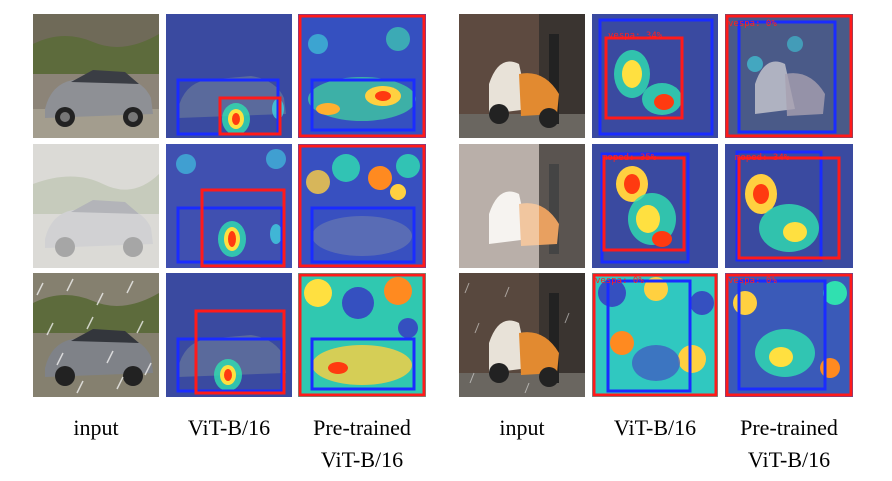  I want to click on car-input-clean, so click(96, 76).